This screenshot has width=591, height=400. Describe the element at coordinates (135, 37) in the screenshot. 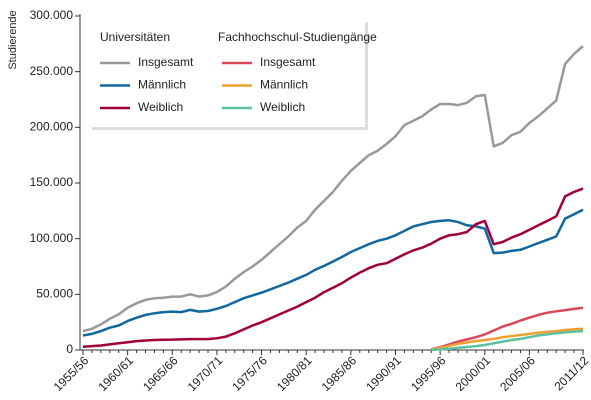

I see `legend-title: Universitäten` at that location.